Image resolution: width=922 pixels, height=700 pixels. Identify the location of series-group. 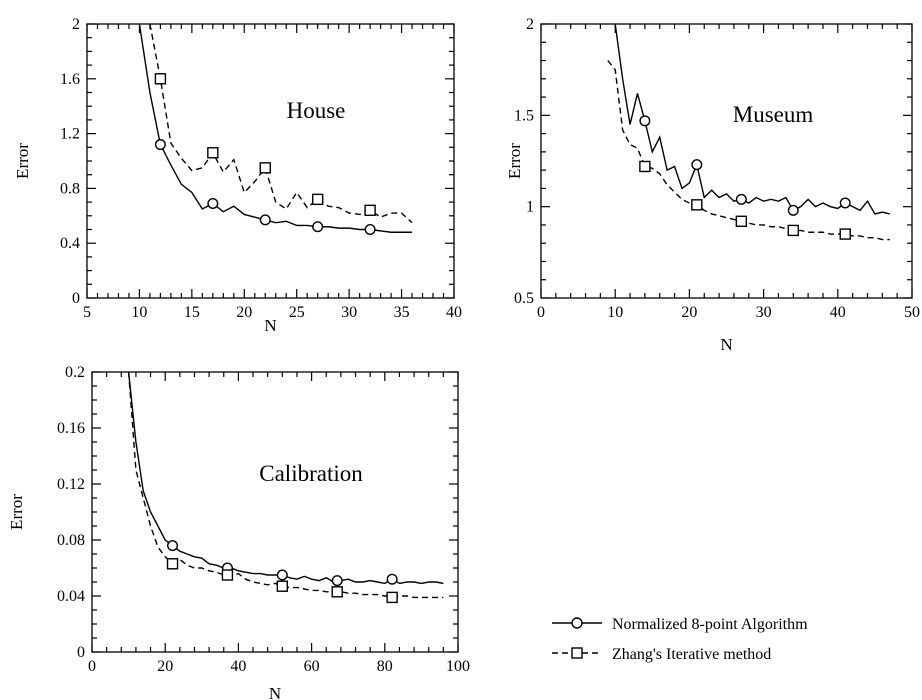
(275, 128).